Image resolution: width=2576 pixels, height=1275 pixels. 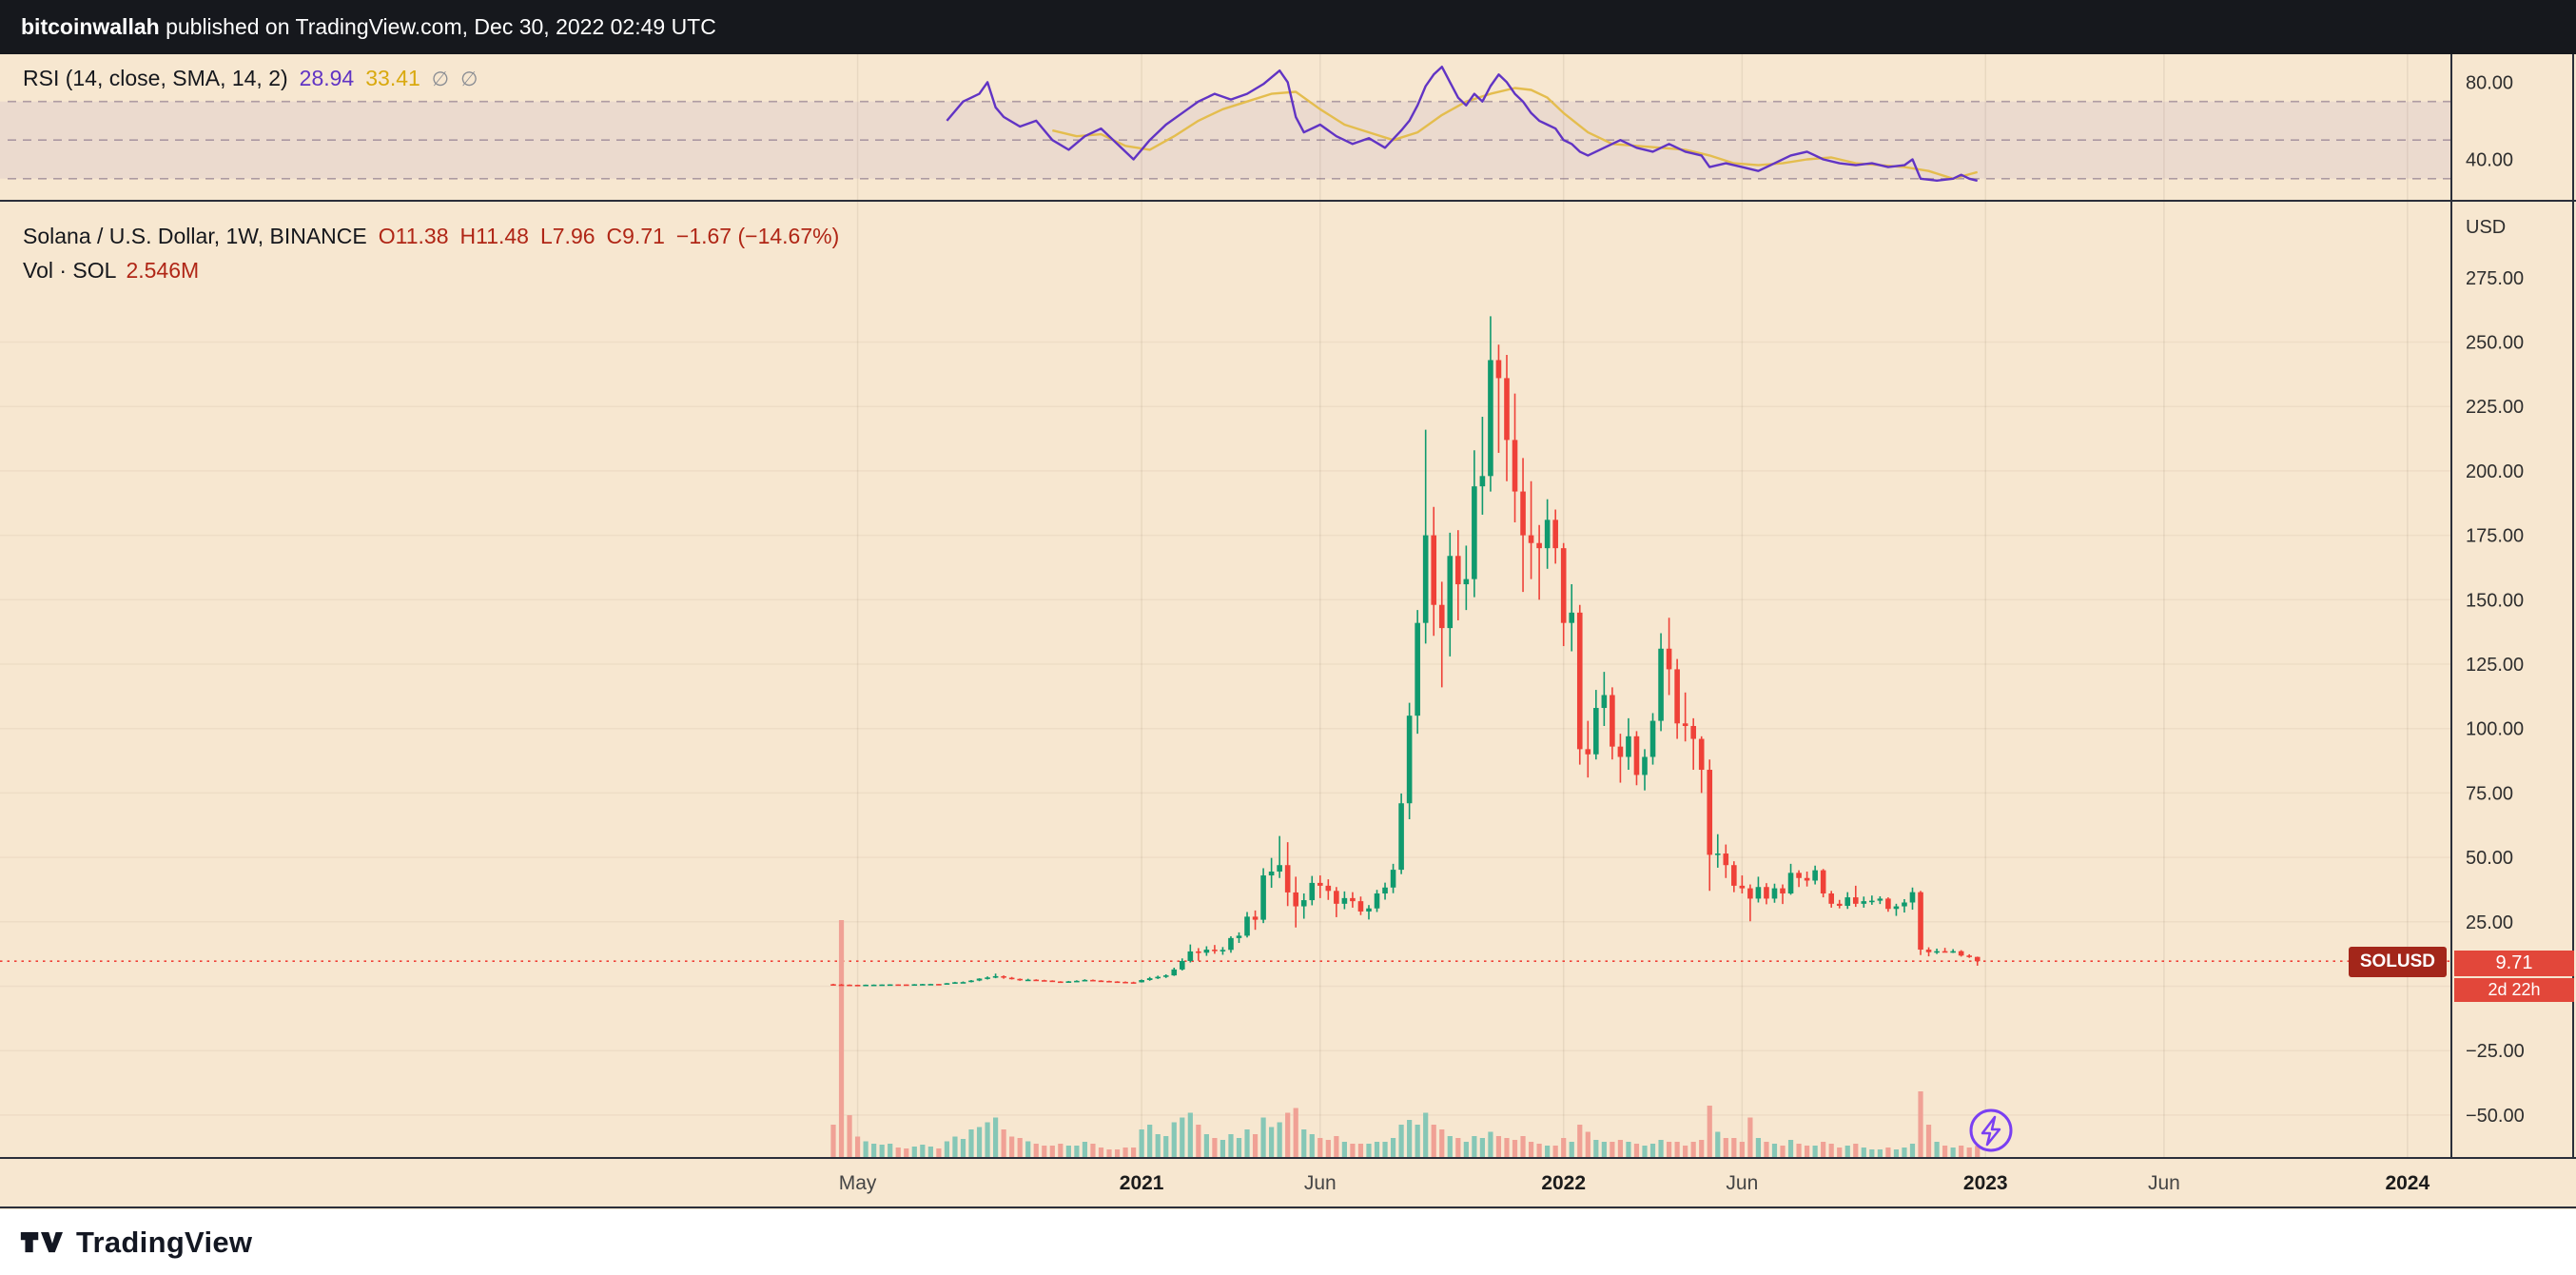 I want to click on lightning-badge-icon, so click(x=1991, y=1130).